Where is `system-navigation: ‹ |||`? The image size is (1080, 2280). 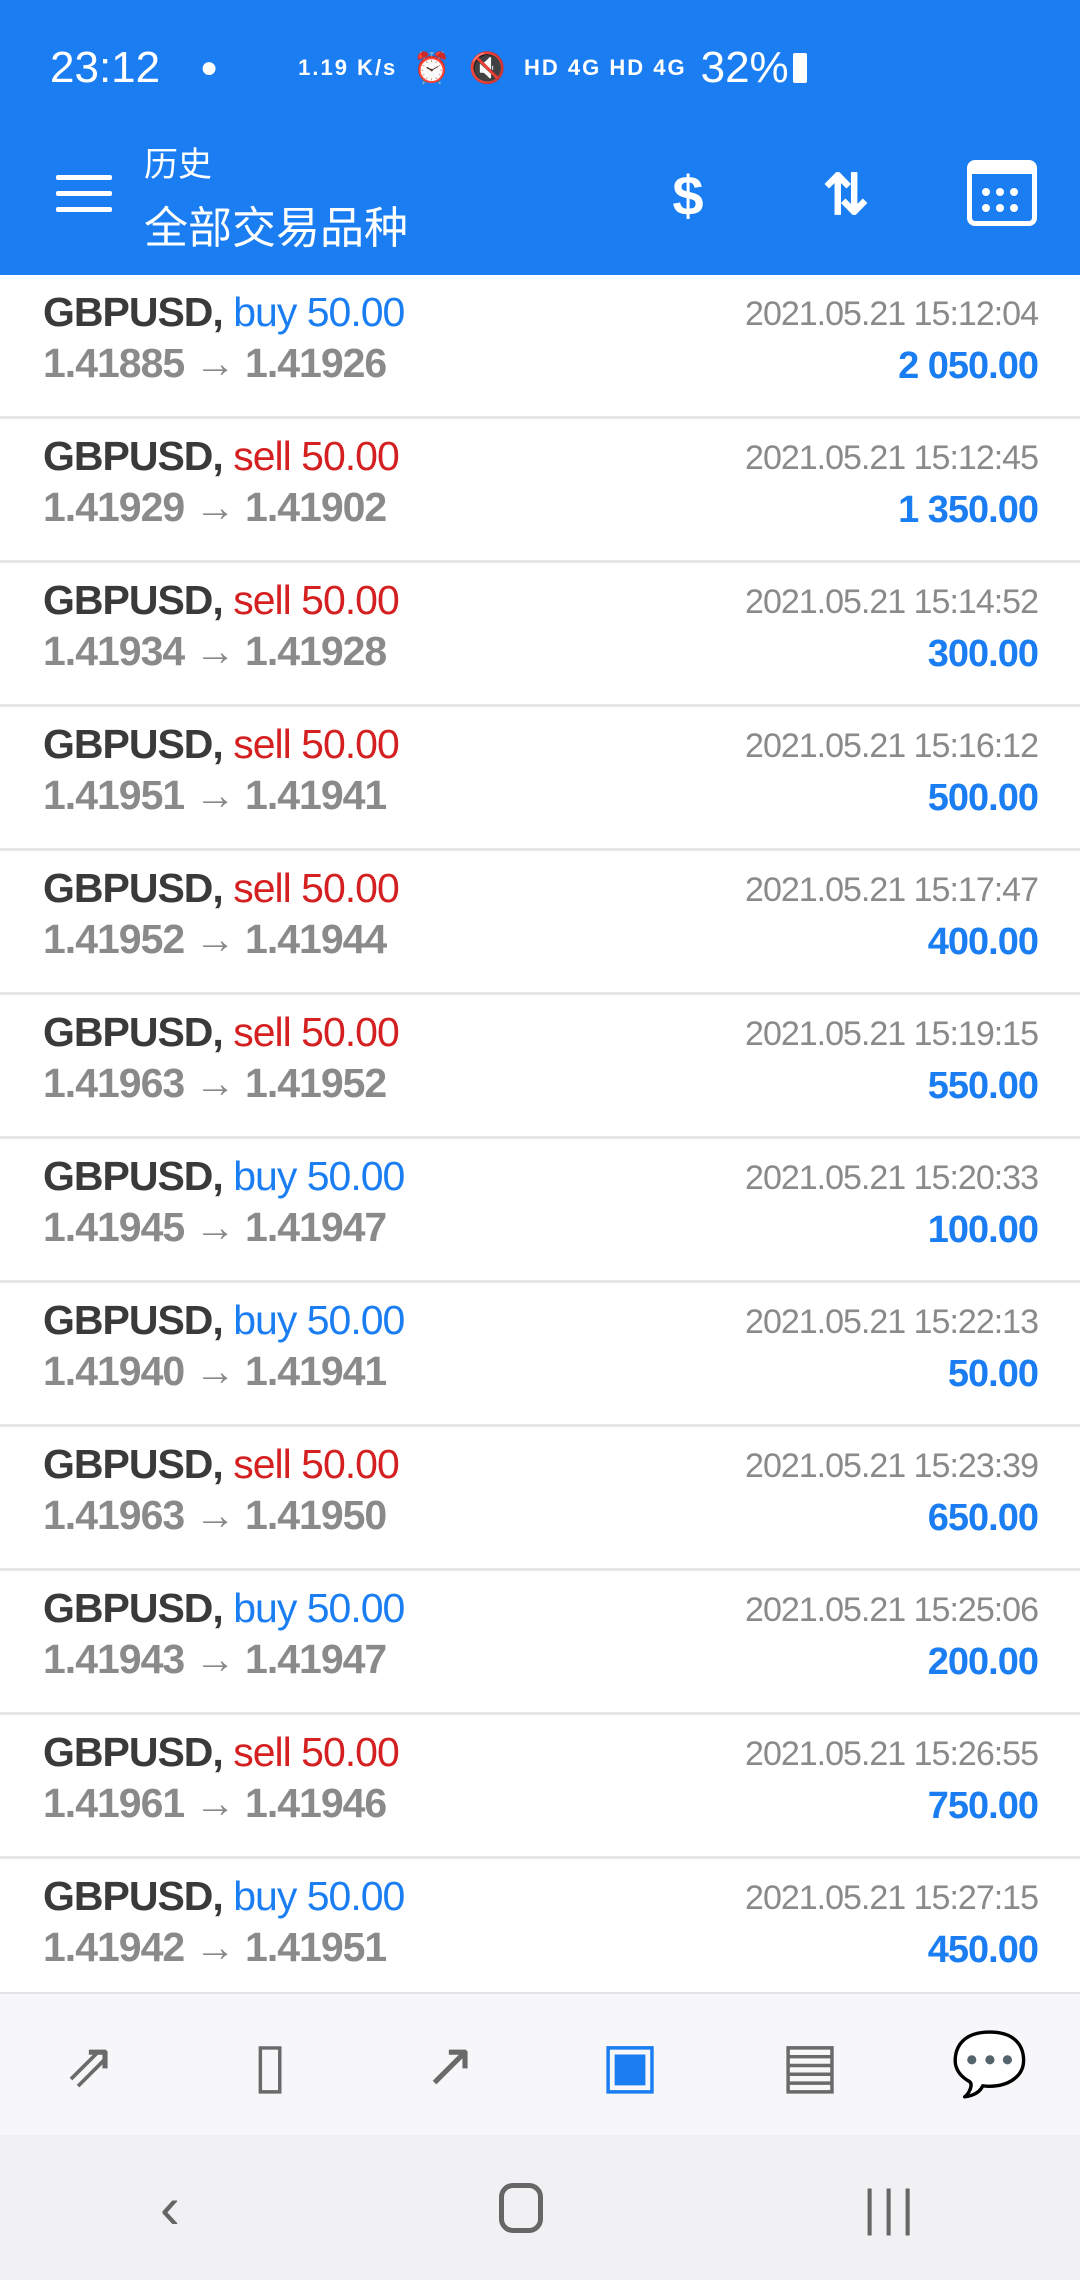 system-navigation: ‹ ||| is located at coordinates (540, 2207).